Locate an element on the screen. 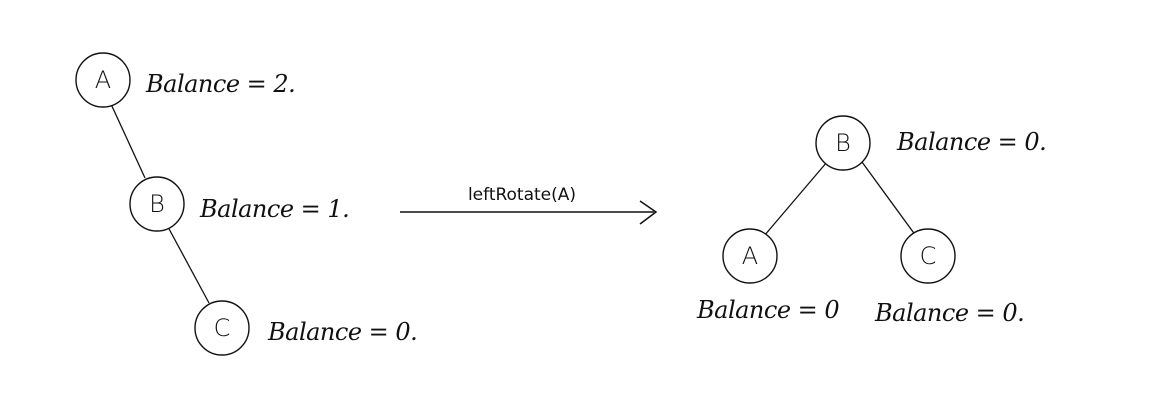  after-edge-b-c is located at coordinates (889, 199).